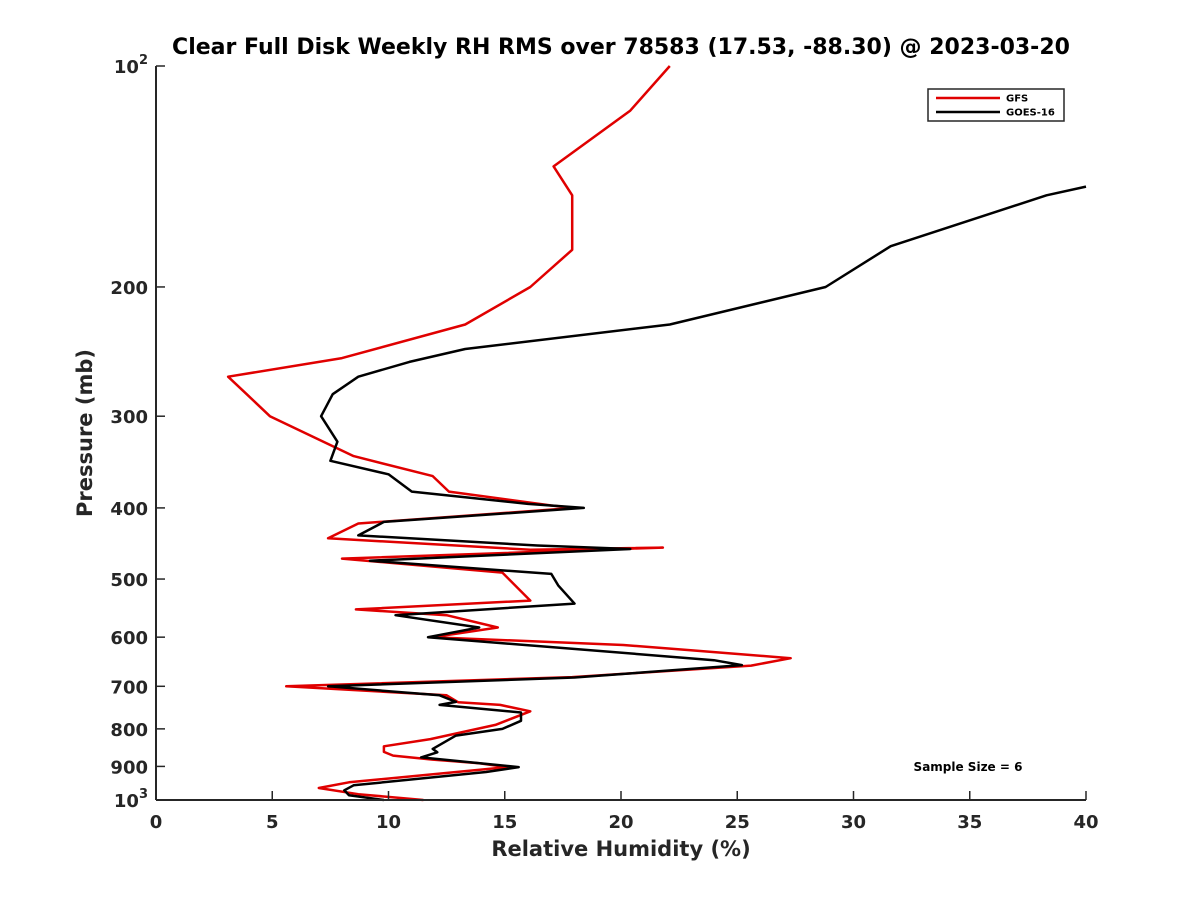 This screenshot has height=900, width=1200. I want to click on legend-label-goes16: GOES-16, so click(1030, 113).